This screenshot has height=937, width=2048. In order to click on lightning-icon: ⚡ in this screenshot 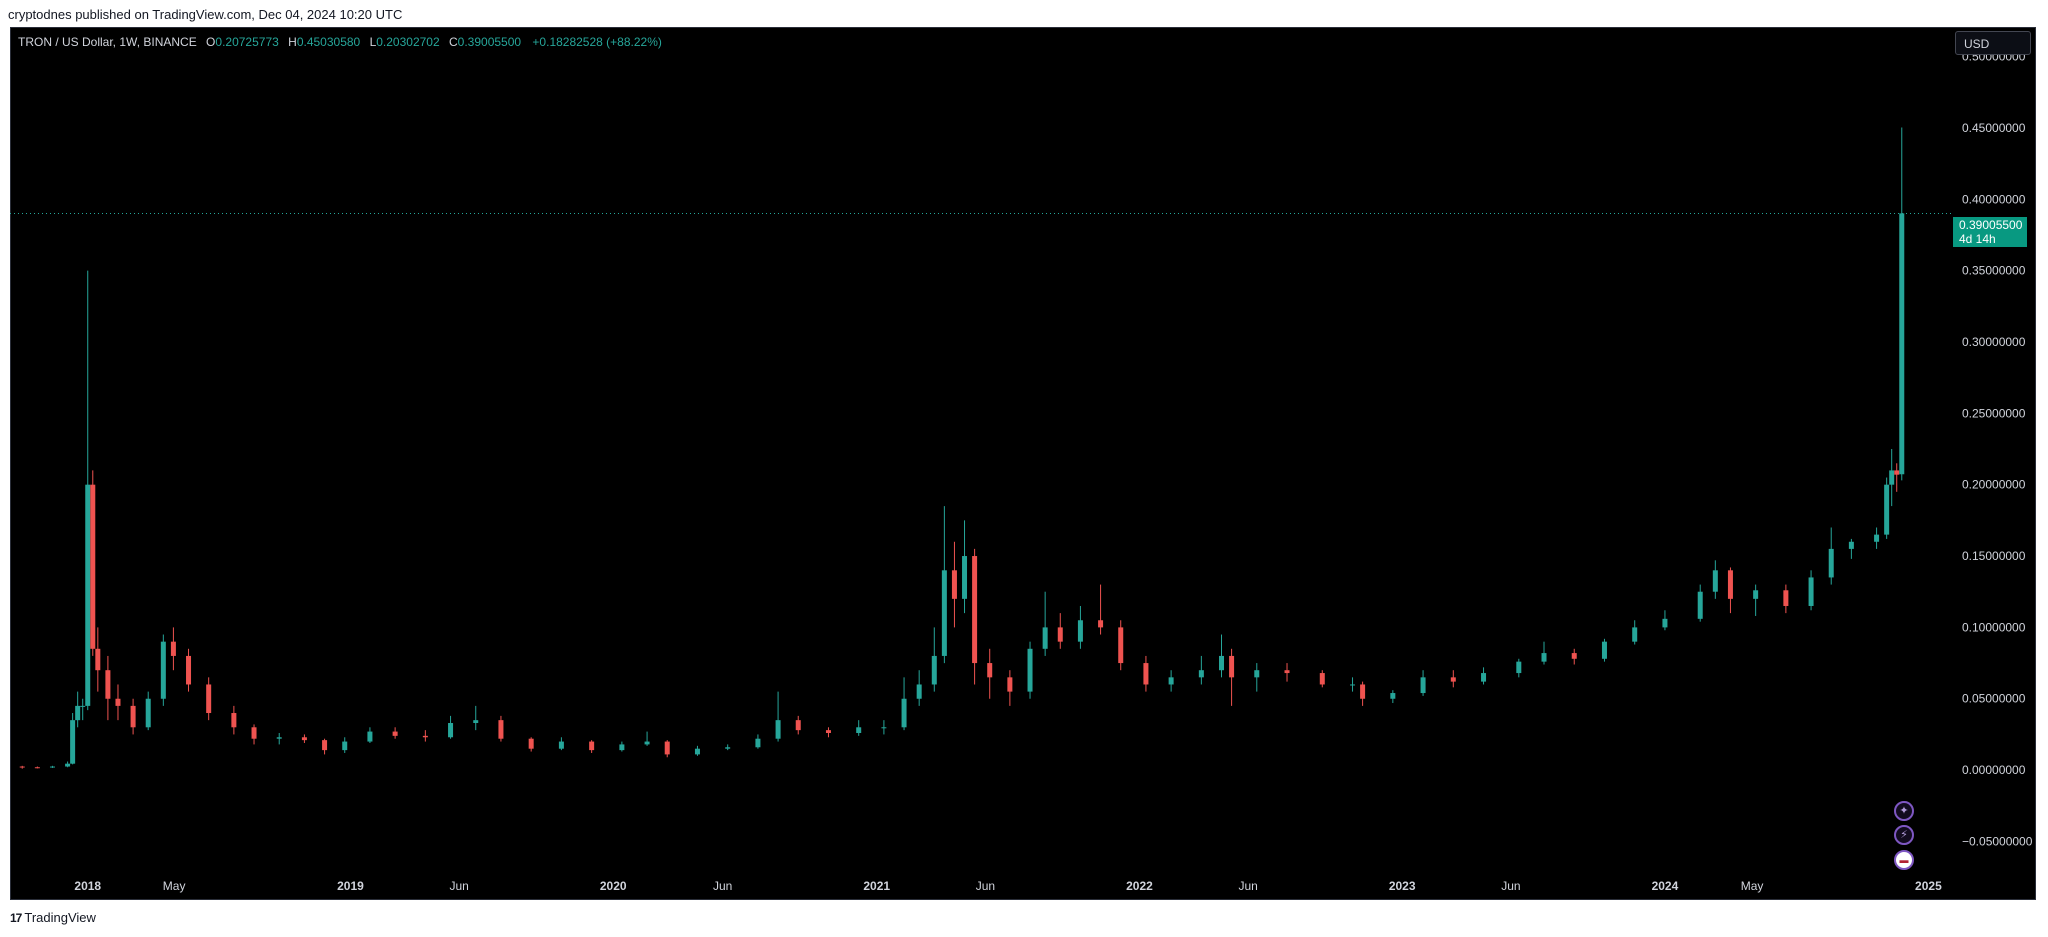, I will do `click(1904, 835)`.